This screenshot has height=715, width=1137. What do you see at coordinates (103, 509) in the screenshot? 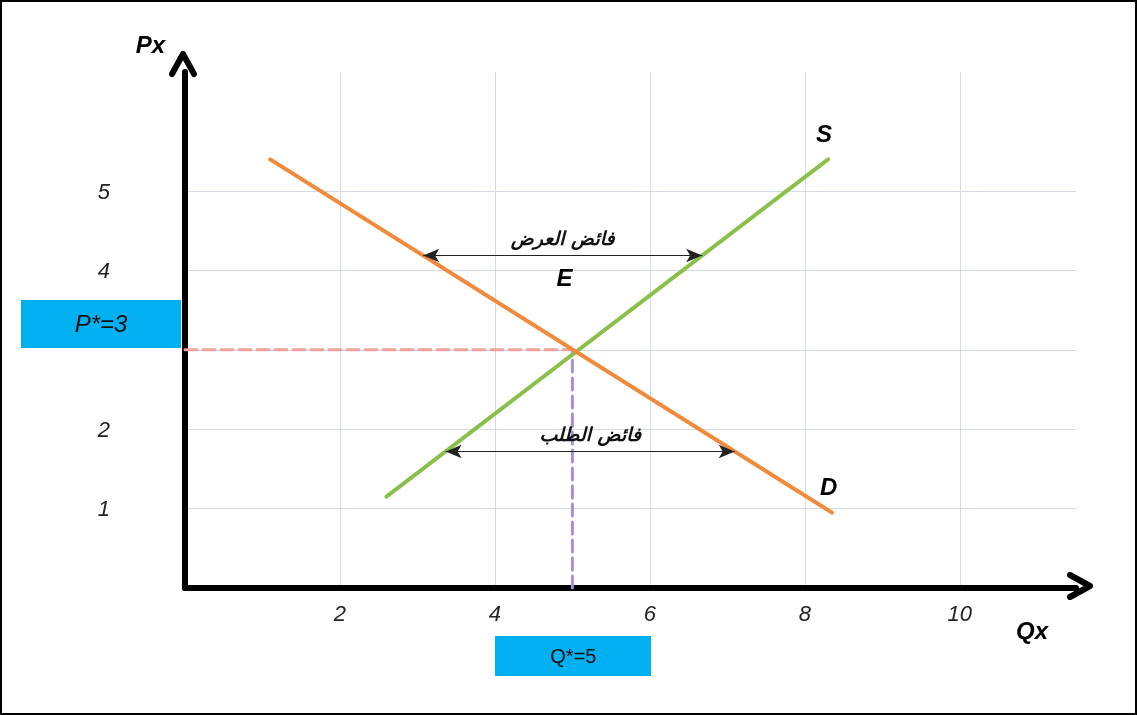
I see `y-tick-label: 1` at bounding box center [103, 509].